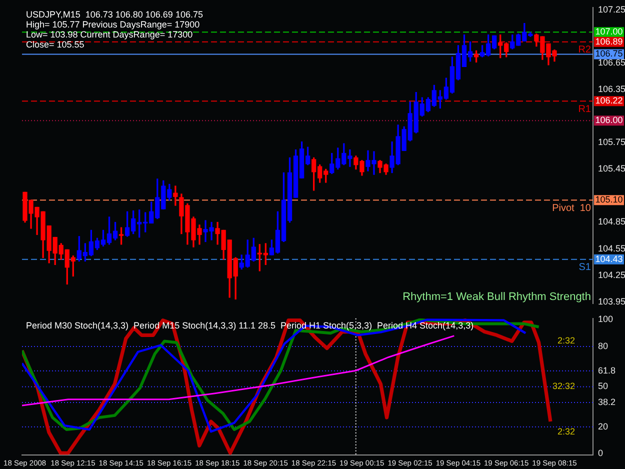 The width and height of the screenshot is (625, 469). I want to click on candlestick, so click(175, 196).